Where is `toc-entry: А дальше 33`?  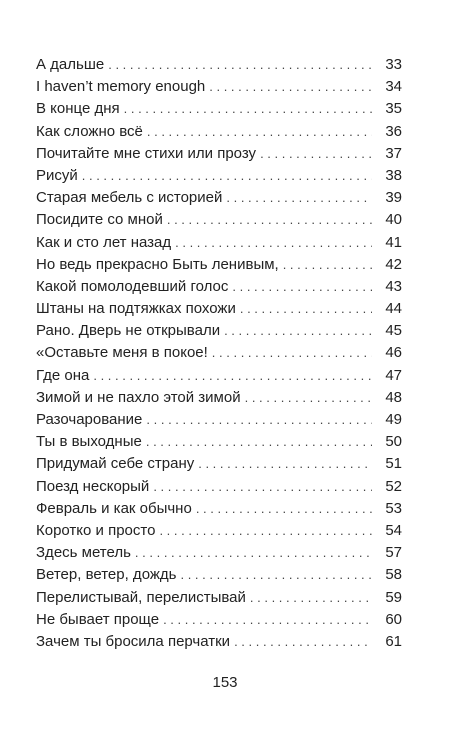
toc-entry: А дальше 33 is located at coordinates (219, 65).